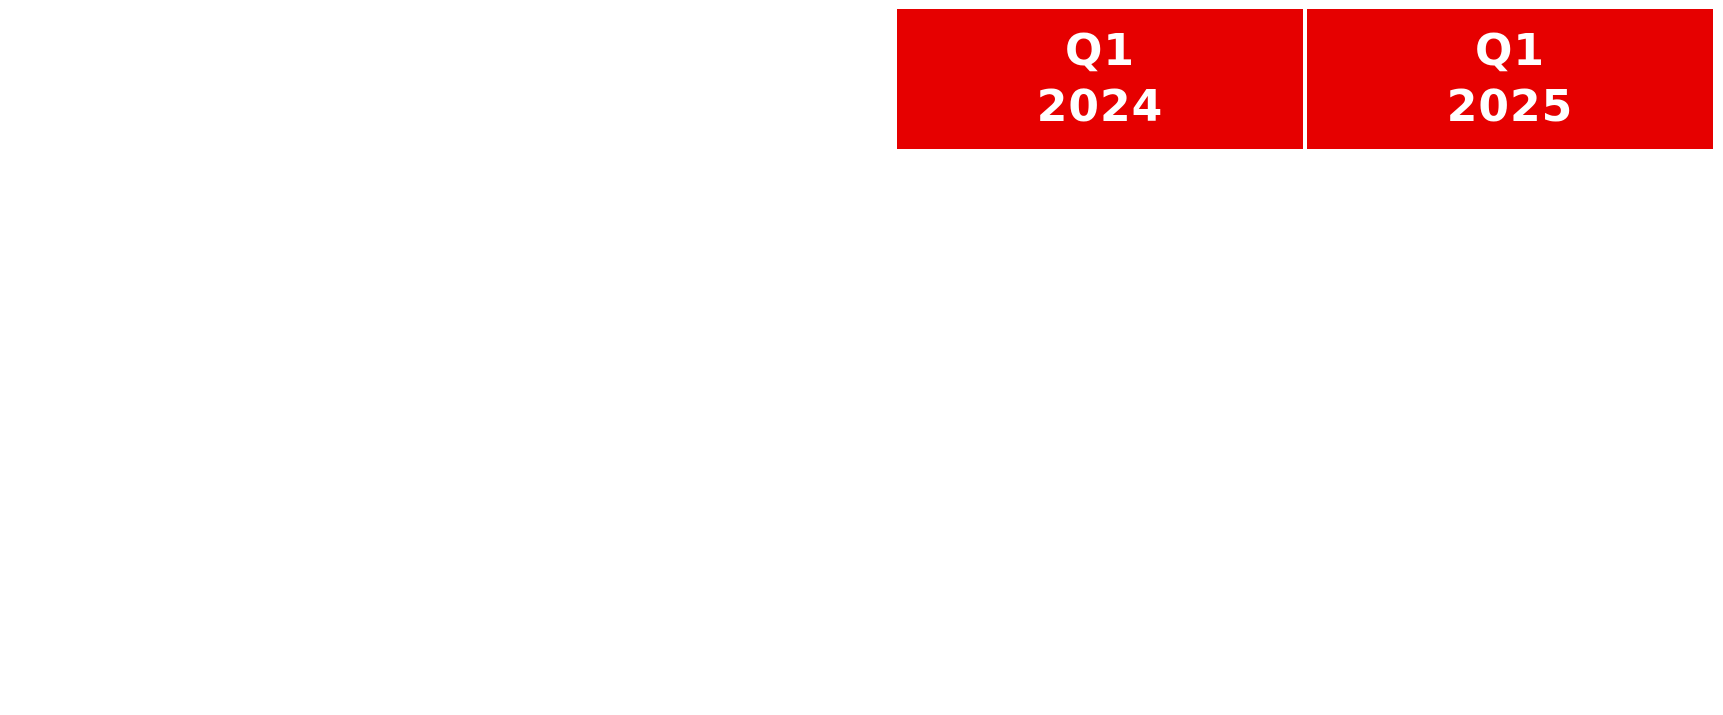 The image size is (1723, 715). I want to click on column-header-year: 2024, so click(1100, 106).